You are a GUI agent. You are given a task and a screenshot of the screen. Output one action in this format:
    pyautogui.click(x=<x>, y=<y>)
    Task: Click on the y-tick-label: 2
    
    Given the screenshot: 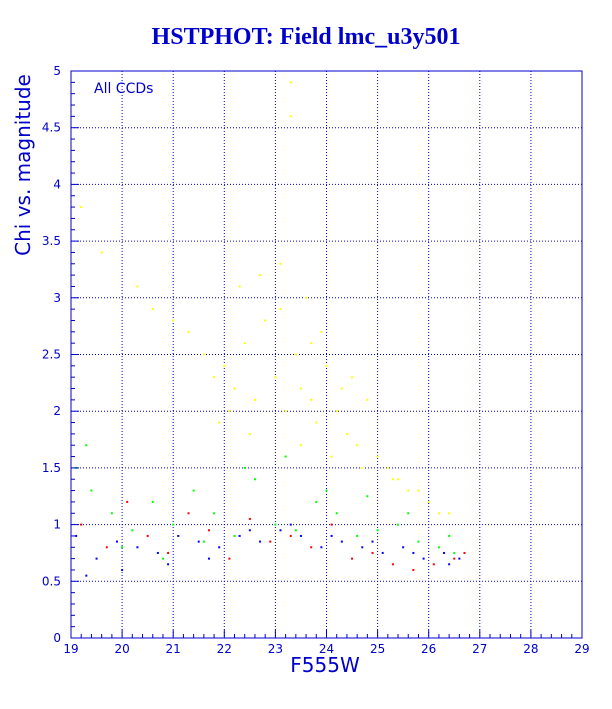 What is the action you would take?
    pyautogui.click(x=57, y=411)
    